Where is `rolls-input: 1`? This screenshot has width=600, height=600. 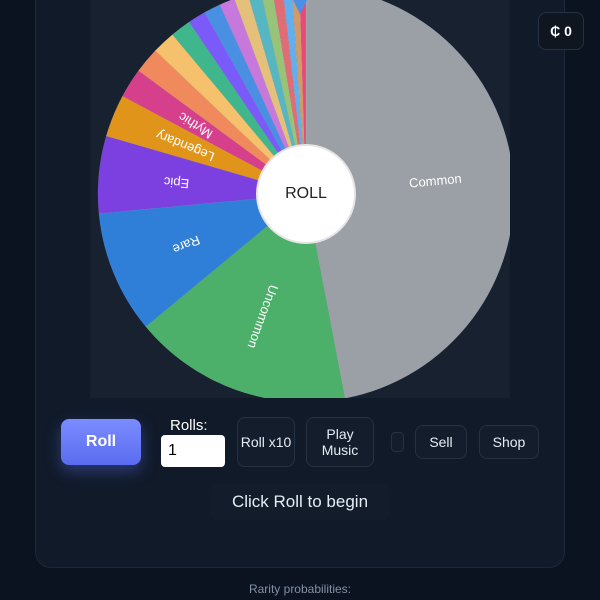
rolls-input: 1 is located at coordinates (193, 451).